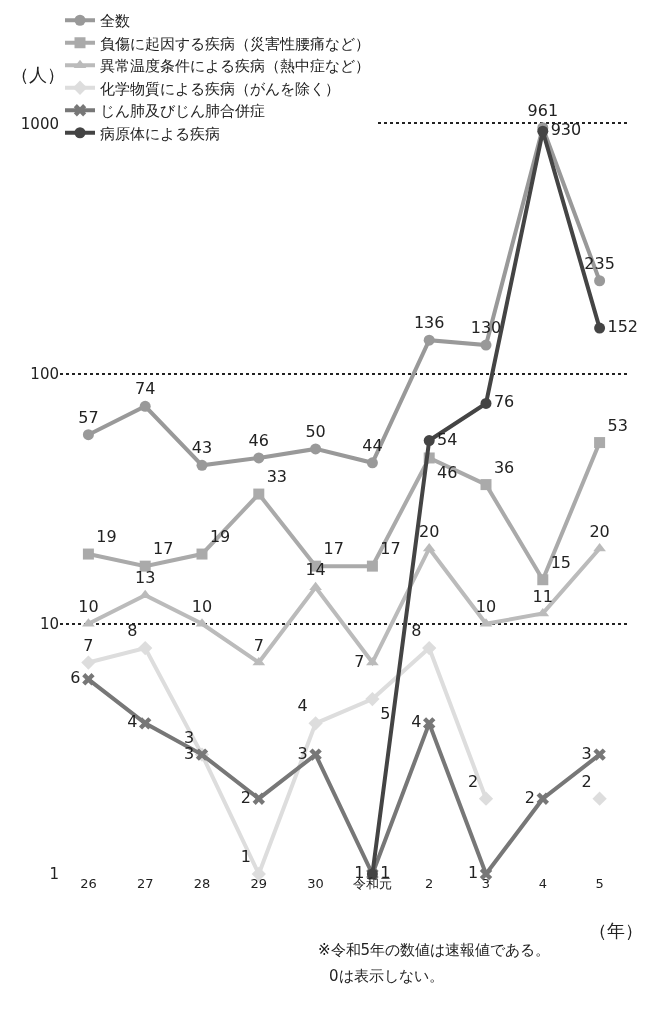 The height and width of the screenshot is (1014, 653). I want to click on y-tick-label: 100, so click(44, 373).